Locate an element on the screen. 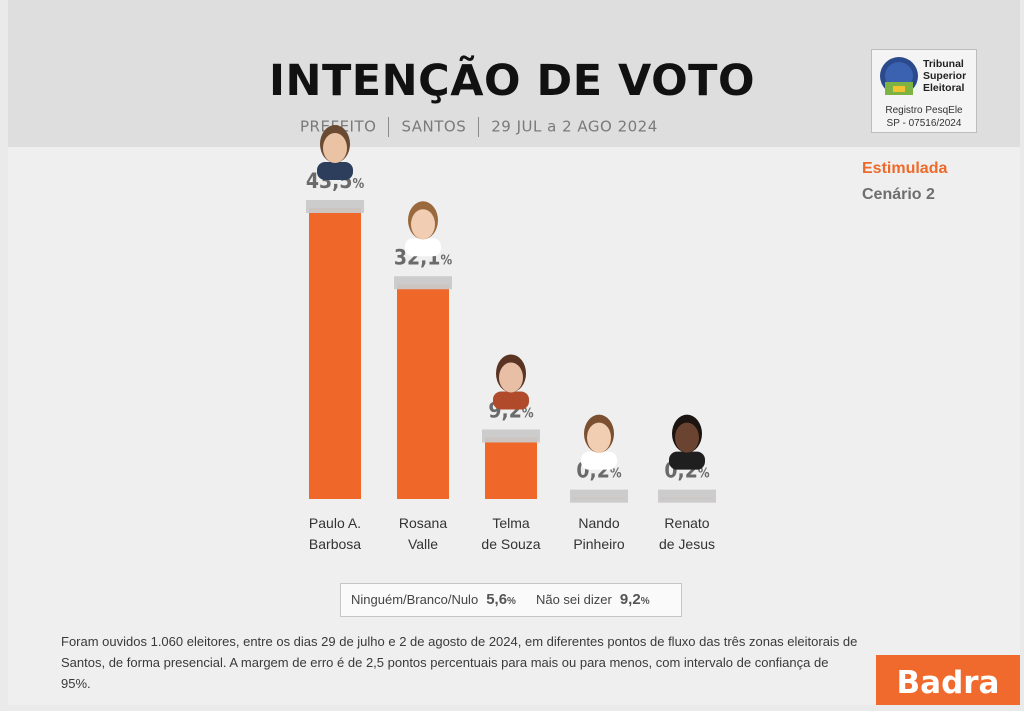  page-title: INTENÇÃO DE VOTO is located at coordinates (512, 81).